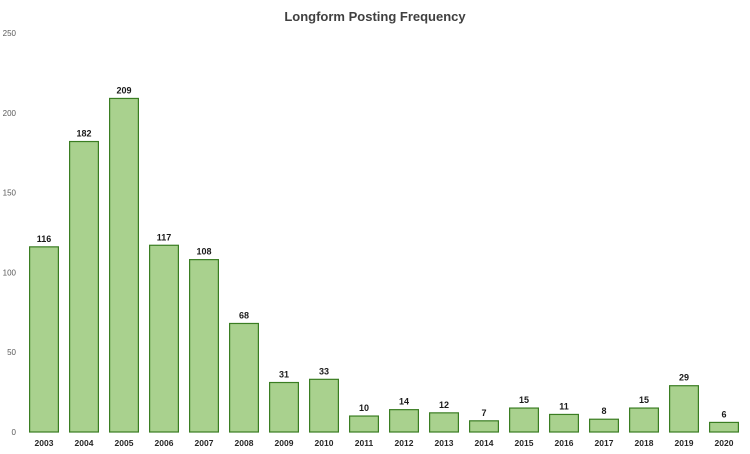 Image resolution: width=750 pixels, height=454 pixels. What do you see at coordinates (483, 413) in the screenshot?
I see `data-label-2014: 7` at bounding box center [483, 413].